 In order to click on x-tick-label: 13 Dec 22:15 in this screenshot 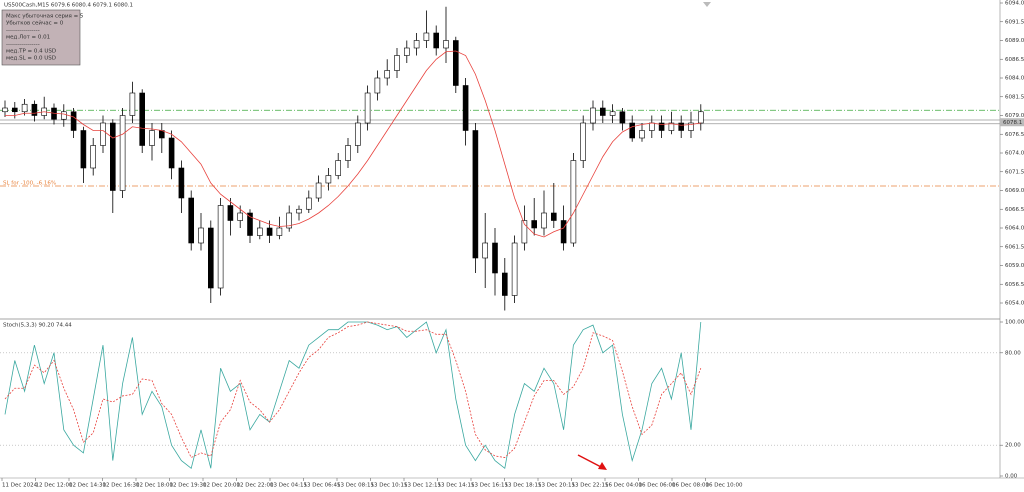, I will do `click(590, 486)`.